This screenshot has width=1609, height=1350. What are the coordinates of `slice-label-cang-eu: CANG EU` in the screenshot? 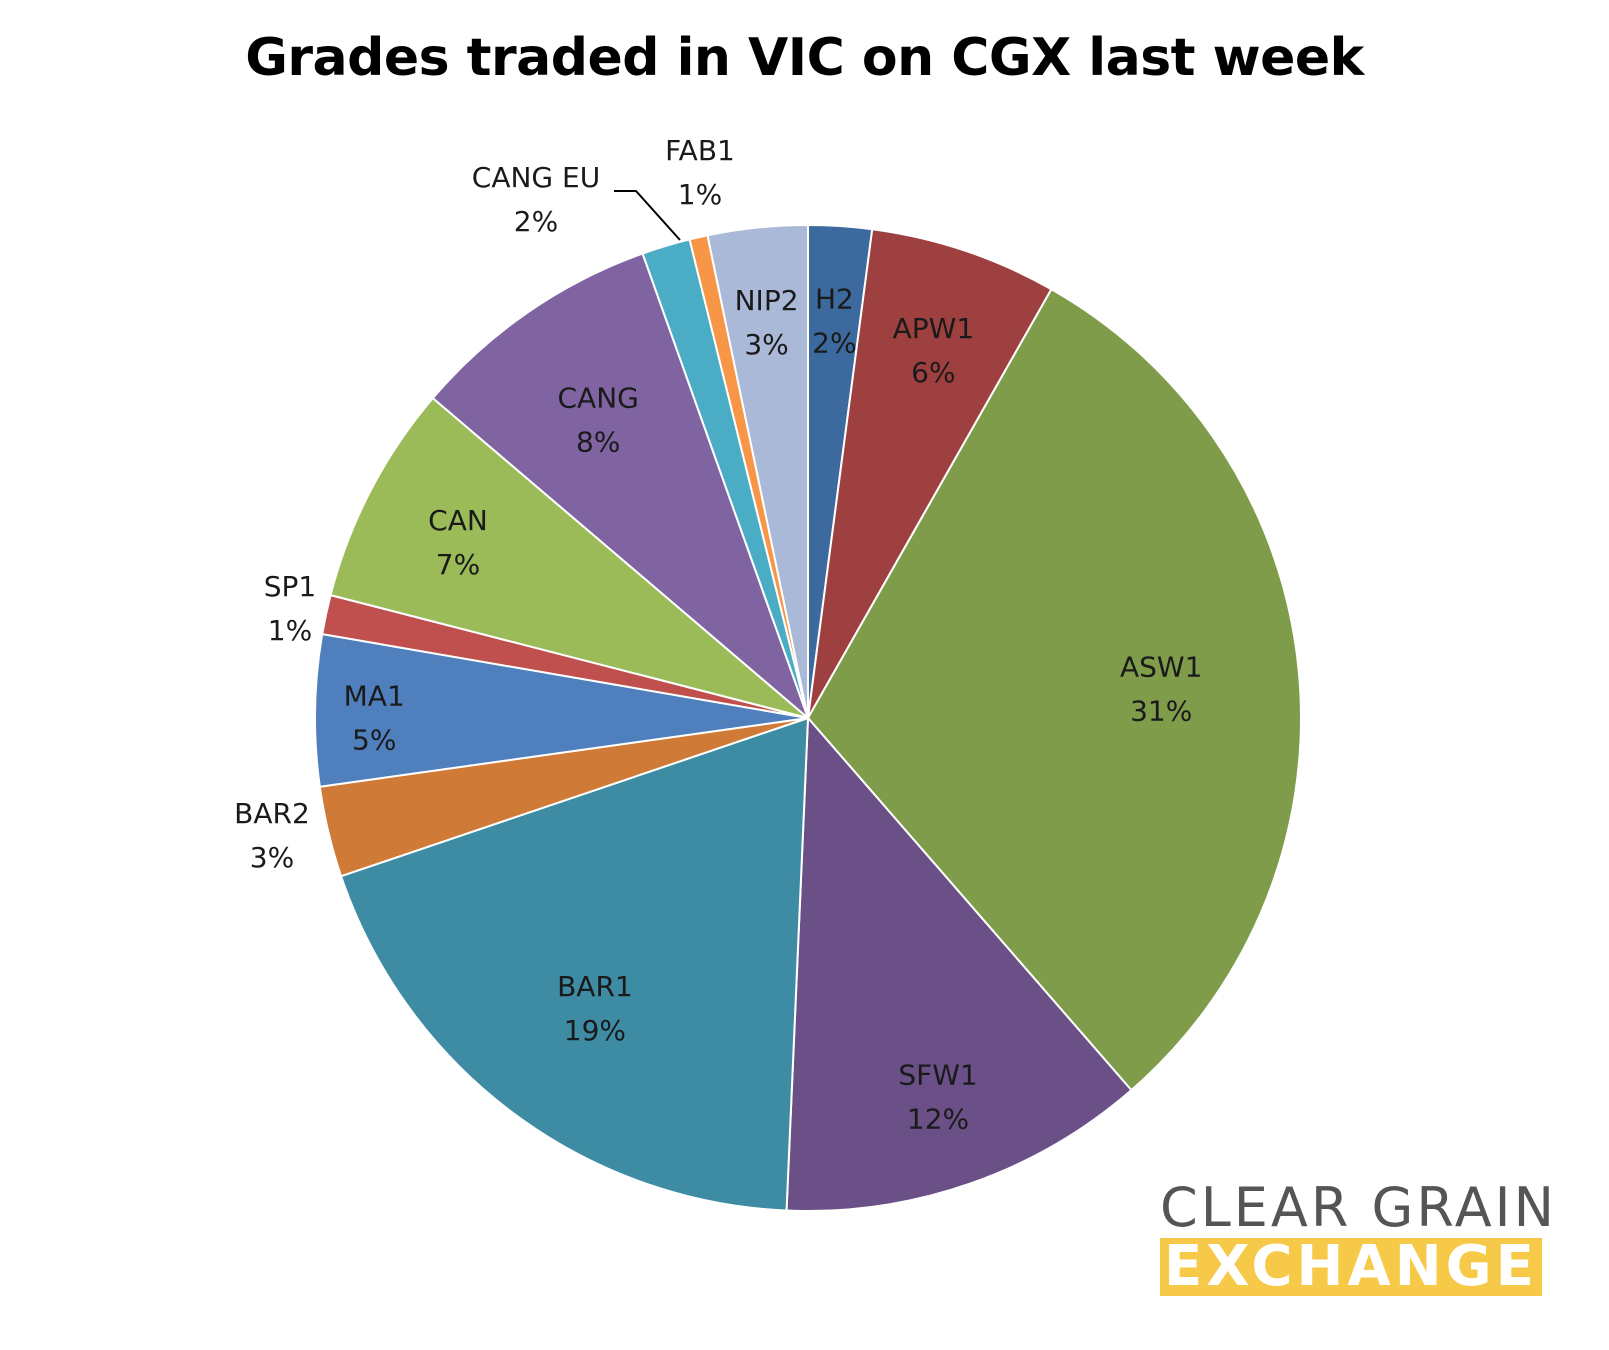 It's located at (536, 177).